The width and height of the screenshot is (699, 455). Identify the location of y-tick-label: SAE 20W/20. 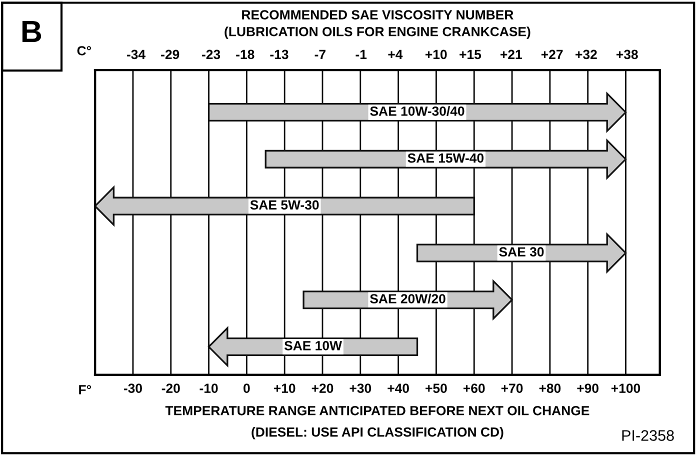
(408, 299).